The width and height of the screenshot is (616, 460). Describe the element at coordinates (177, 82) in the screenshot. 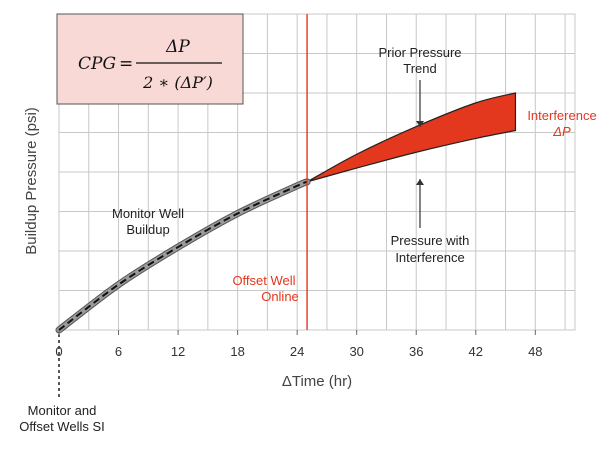

I see `formula-denominator: 2 ∗ (ΔP′)` at that location.